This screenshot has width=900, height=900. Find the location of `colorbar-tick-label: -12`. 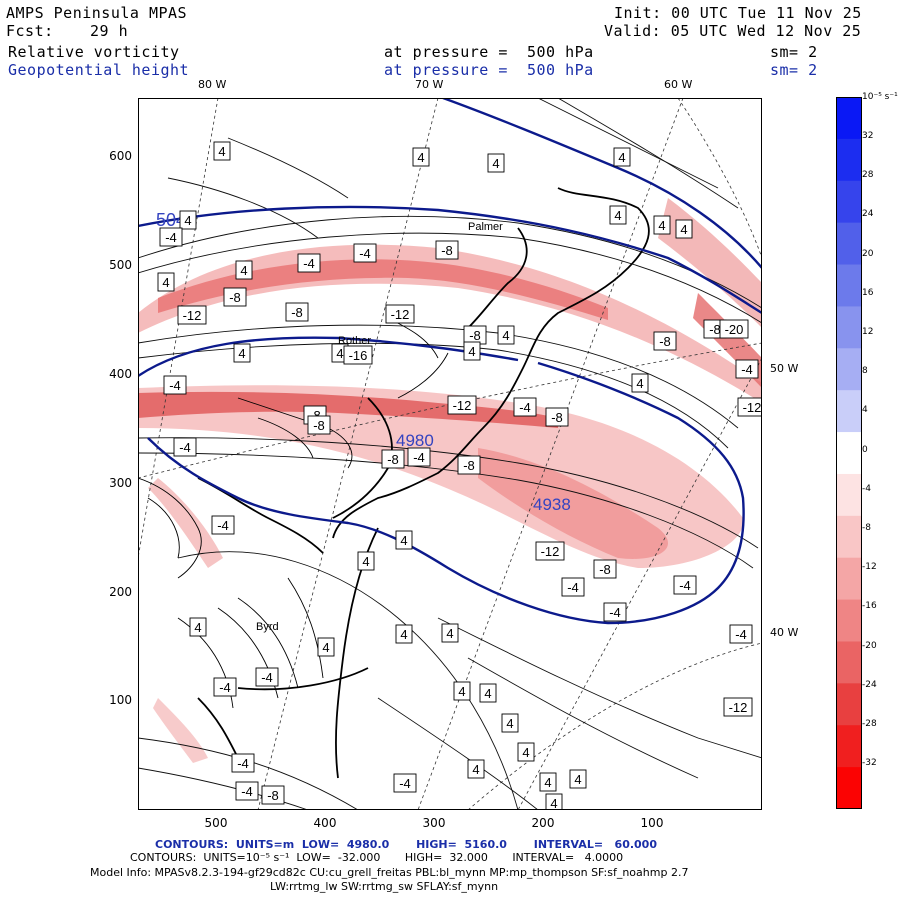

colorbar-tick-label: -12 is located at coordinates (869, 567).